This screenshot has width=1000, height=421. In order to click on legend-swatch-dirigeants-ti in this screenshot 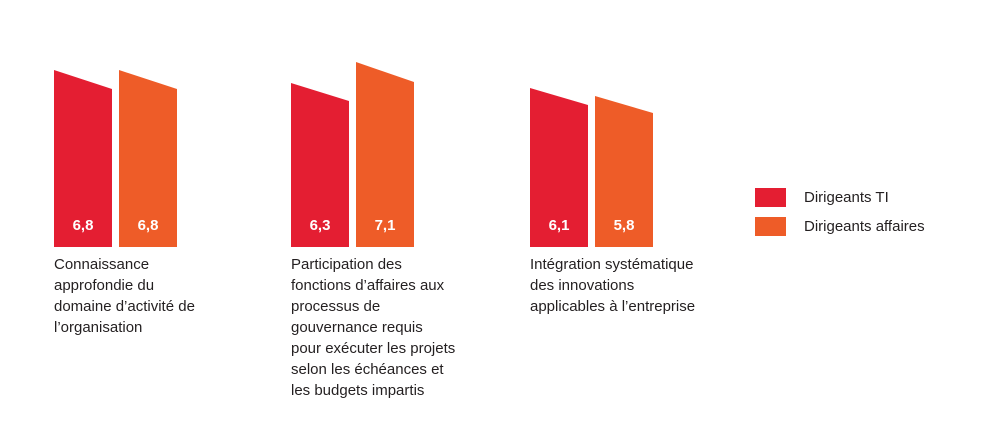, I will do `click(770, 197)`.